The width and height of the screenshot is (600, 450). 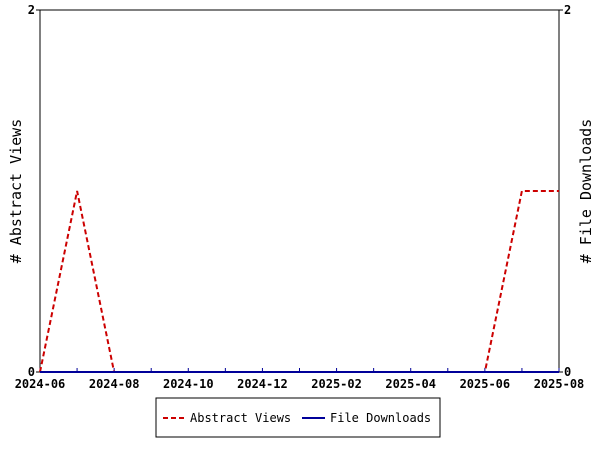 What do you see at coordinates (336, 384) in the screenshot?
I see `x-tick-label: 2025-02` at bounding box center [336, 384].